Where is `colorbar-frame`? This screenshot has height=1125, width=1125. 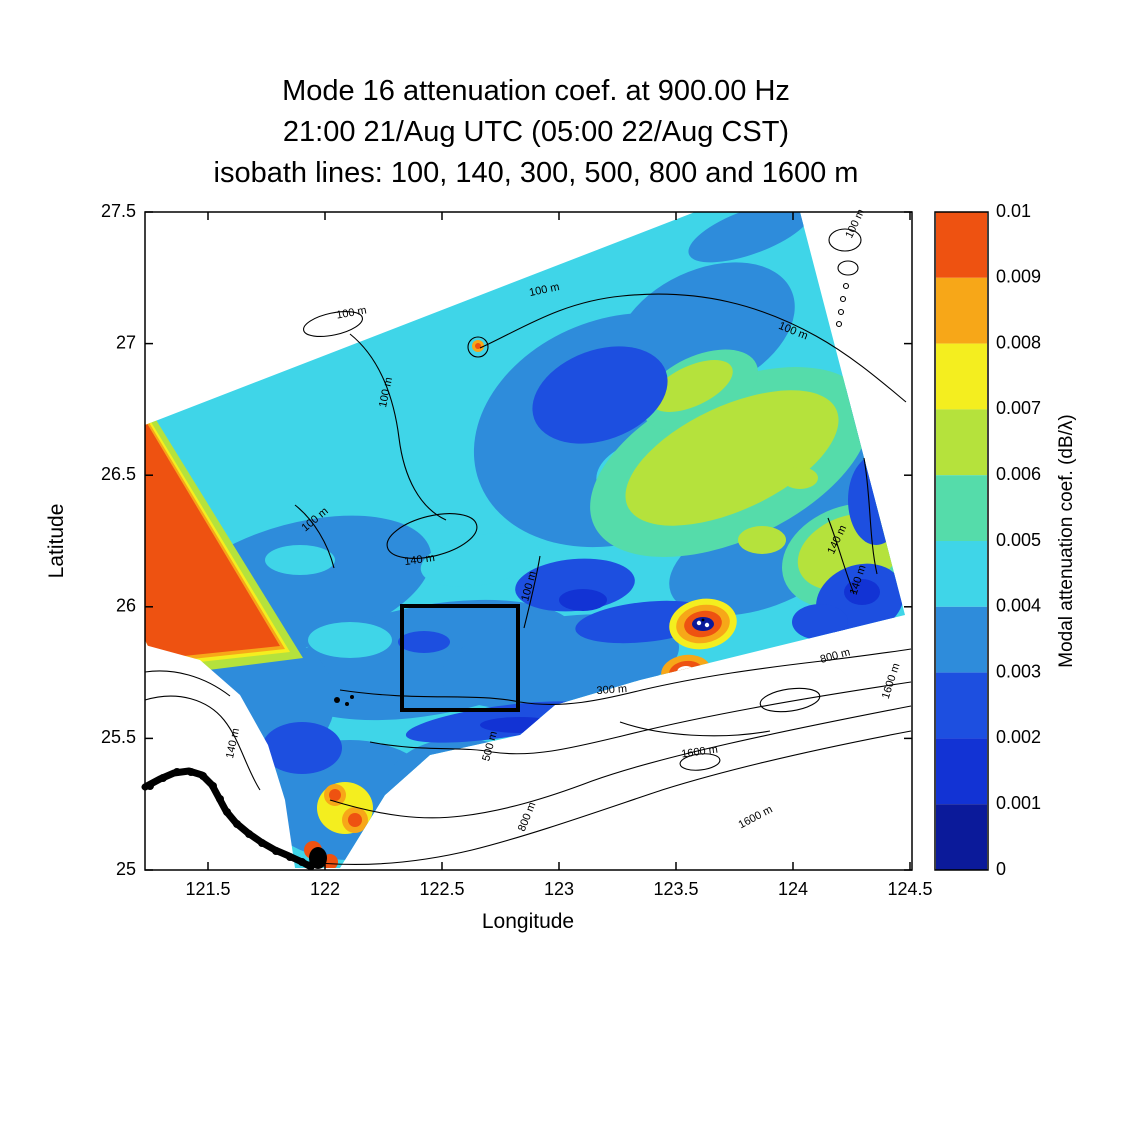 colorbar-frame is located at coordinates (961, 541).